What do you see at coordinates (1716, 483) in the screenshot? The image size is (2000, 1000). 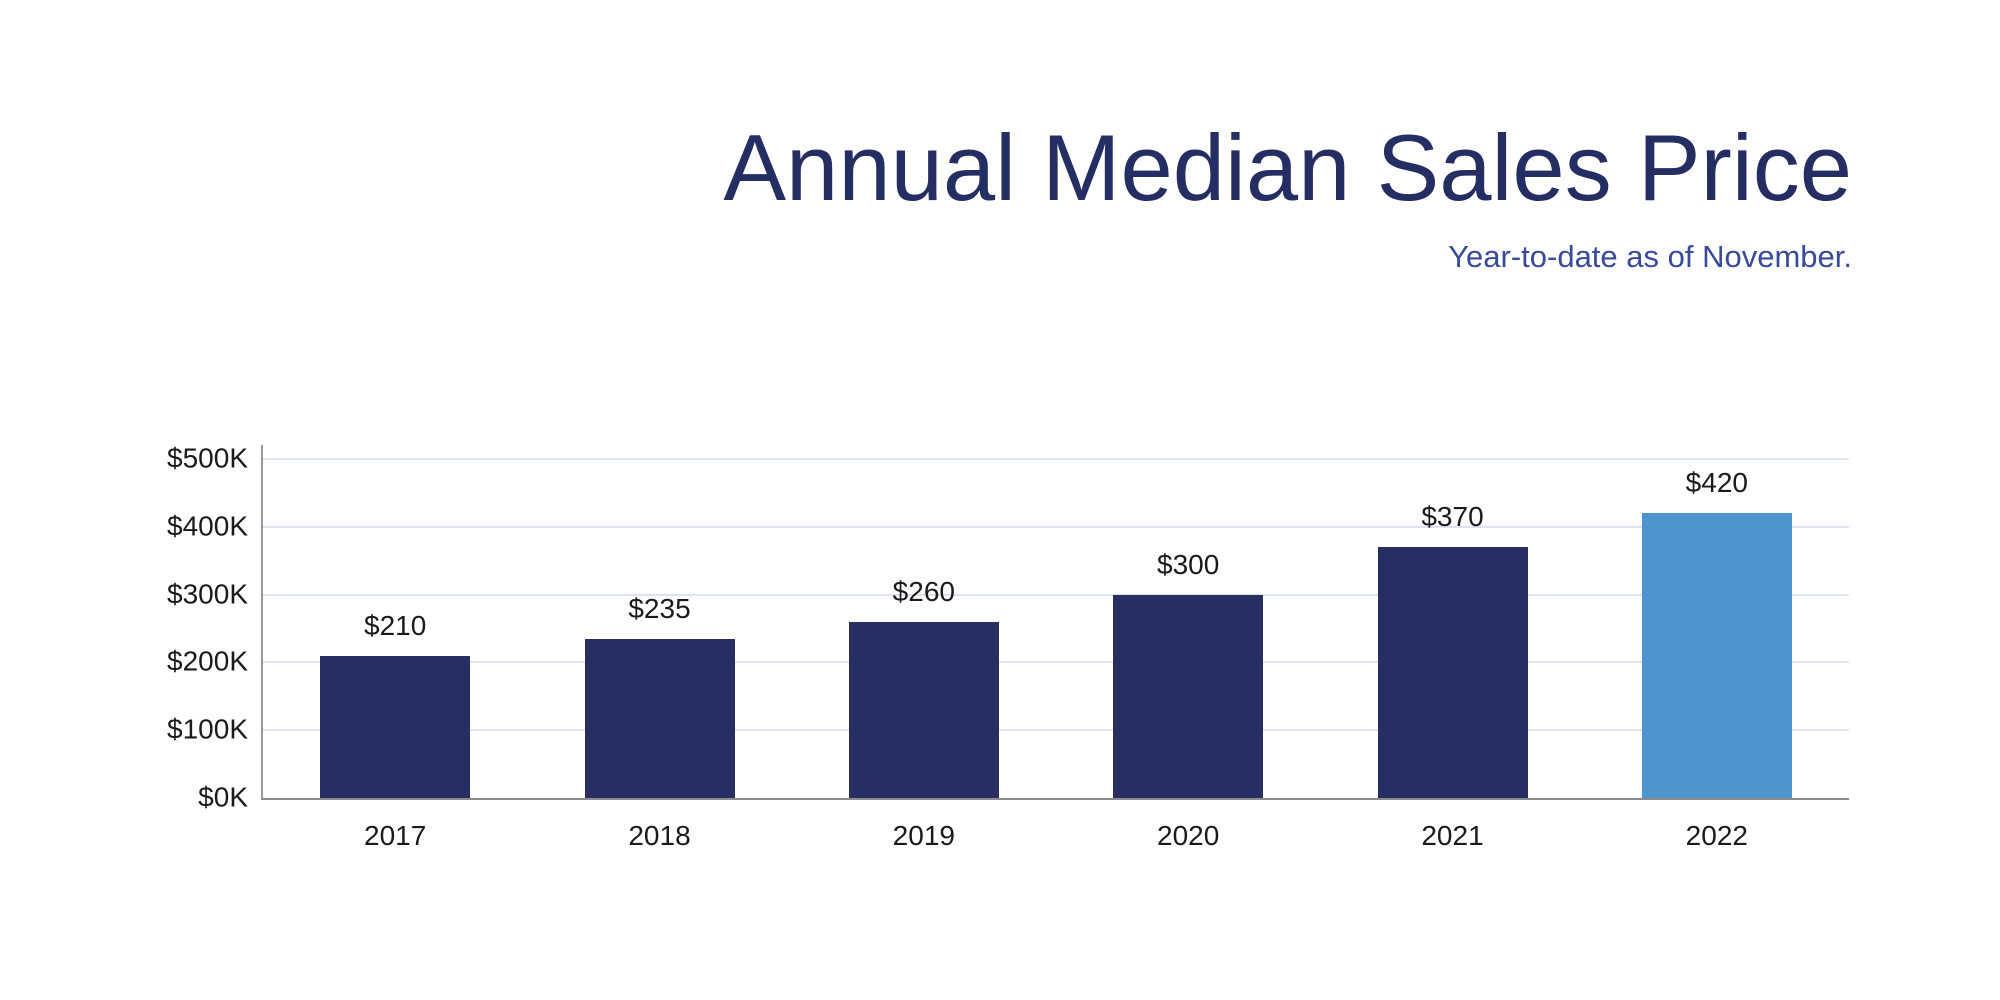 I see `bar-value-label: $420` at bounding box center [1716, 483].